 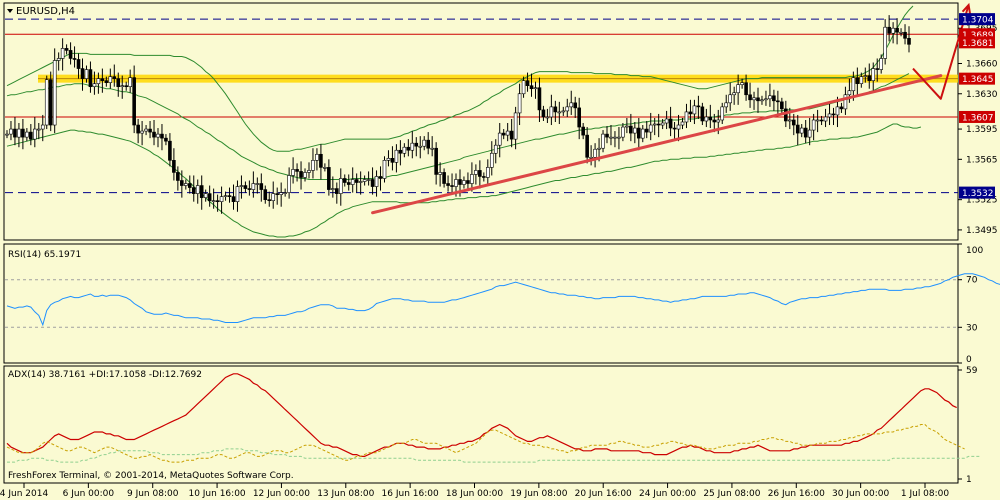 What do you see at coordinates (978, 80) in the screenshot?
I see `price-level-label-text: 1.3645` at bounding box center [978, 80].